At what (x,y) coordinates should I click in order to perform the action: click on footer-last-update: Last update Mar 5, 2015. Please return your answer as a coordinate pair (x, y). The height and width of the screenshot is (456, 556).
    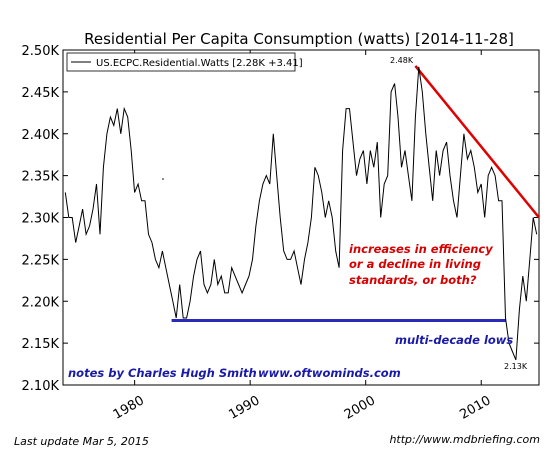
    Looking at the image, I should click on (81, 441).